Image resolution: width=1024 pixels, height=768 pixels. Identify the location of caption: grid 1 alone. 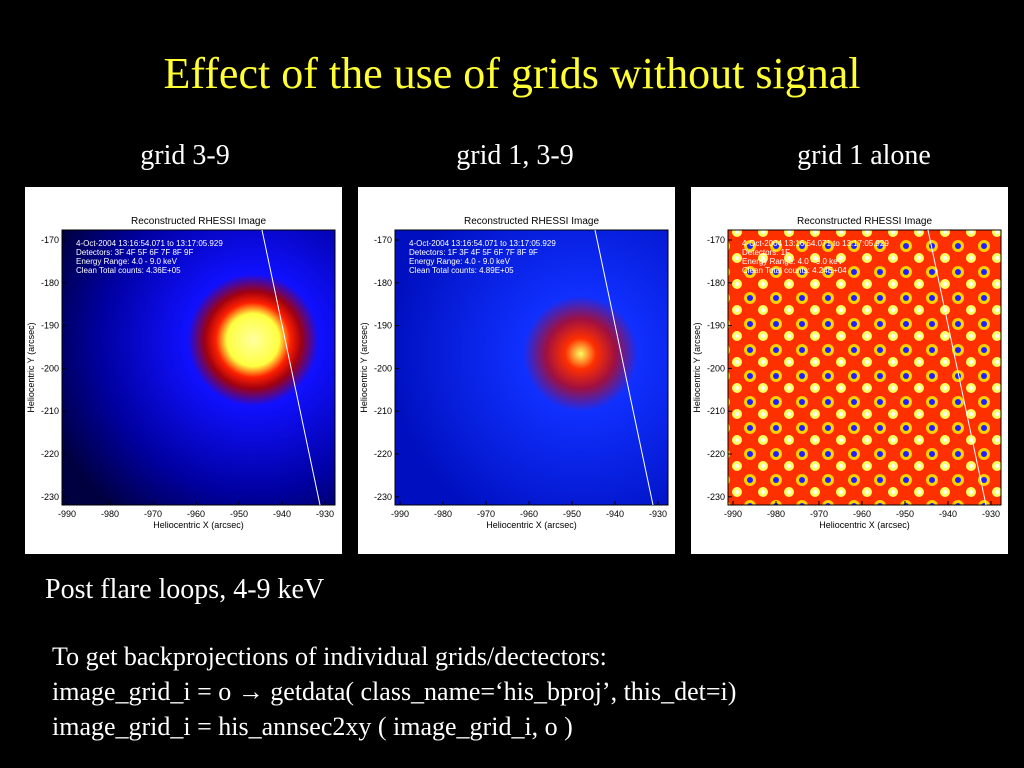
(864, 155).